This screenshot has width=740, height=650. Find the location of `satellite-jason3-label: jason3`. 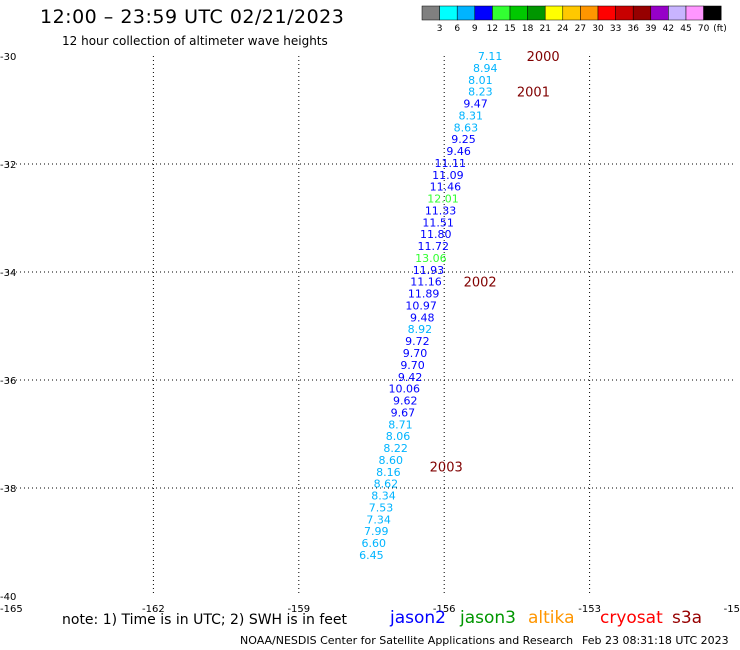

satellite-jason3-label: jason3 is located at coordinates (488, 618).